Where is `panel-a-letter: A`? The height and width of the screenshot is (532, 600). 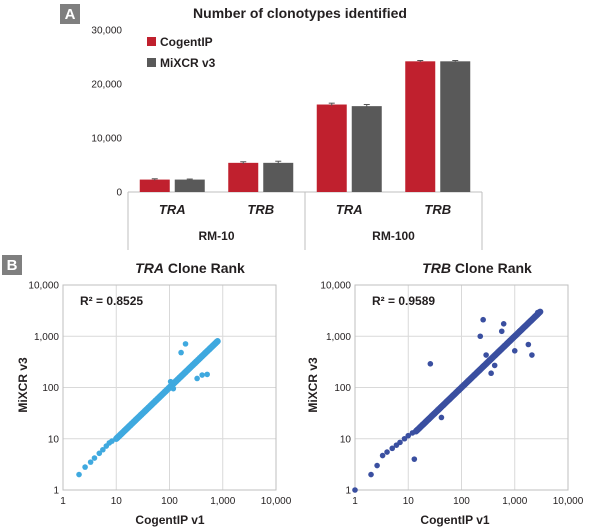 panel-a-letter: A is located at coordinates (70, 14).